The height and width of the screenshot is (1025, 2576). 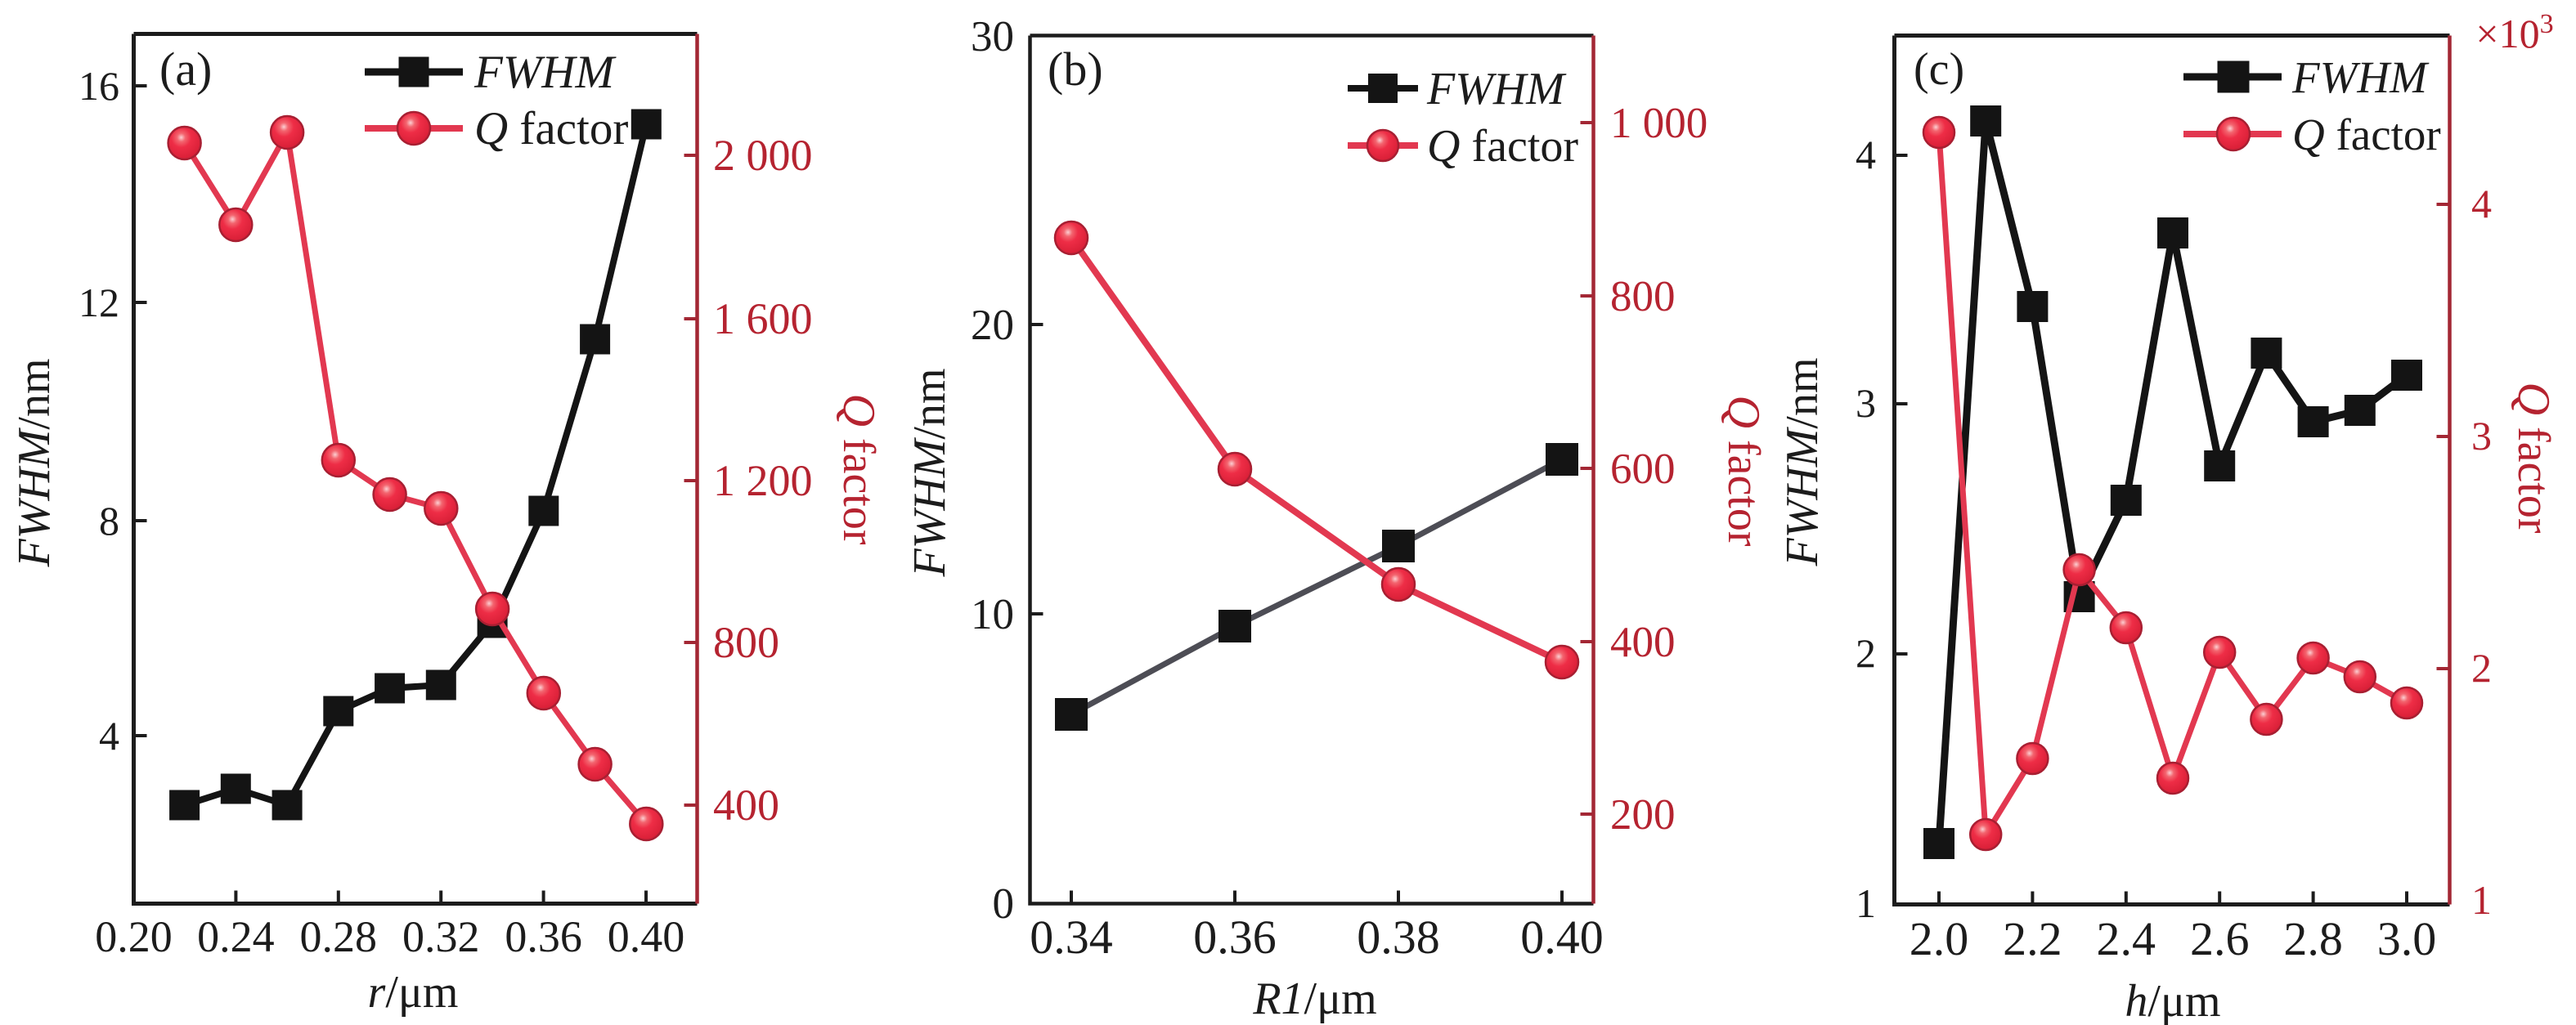 What do you see at coordinates (992, 36) in the screenshot?
I see `svg-text: 30` at bounding box center [992, 36].